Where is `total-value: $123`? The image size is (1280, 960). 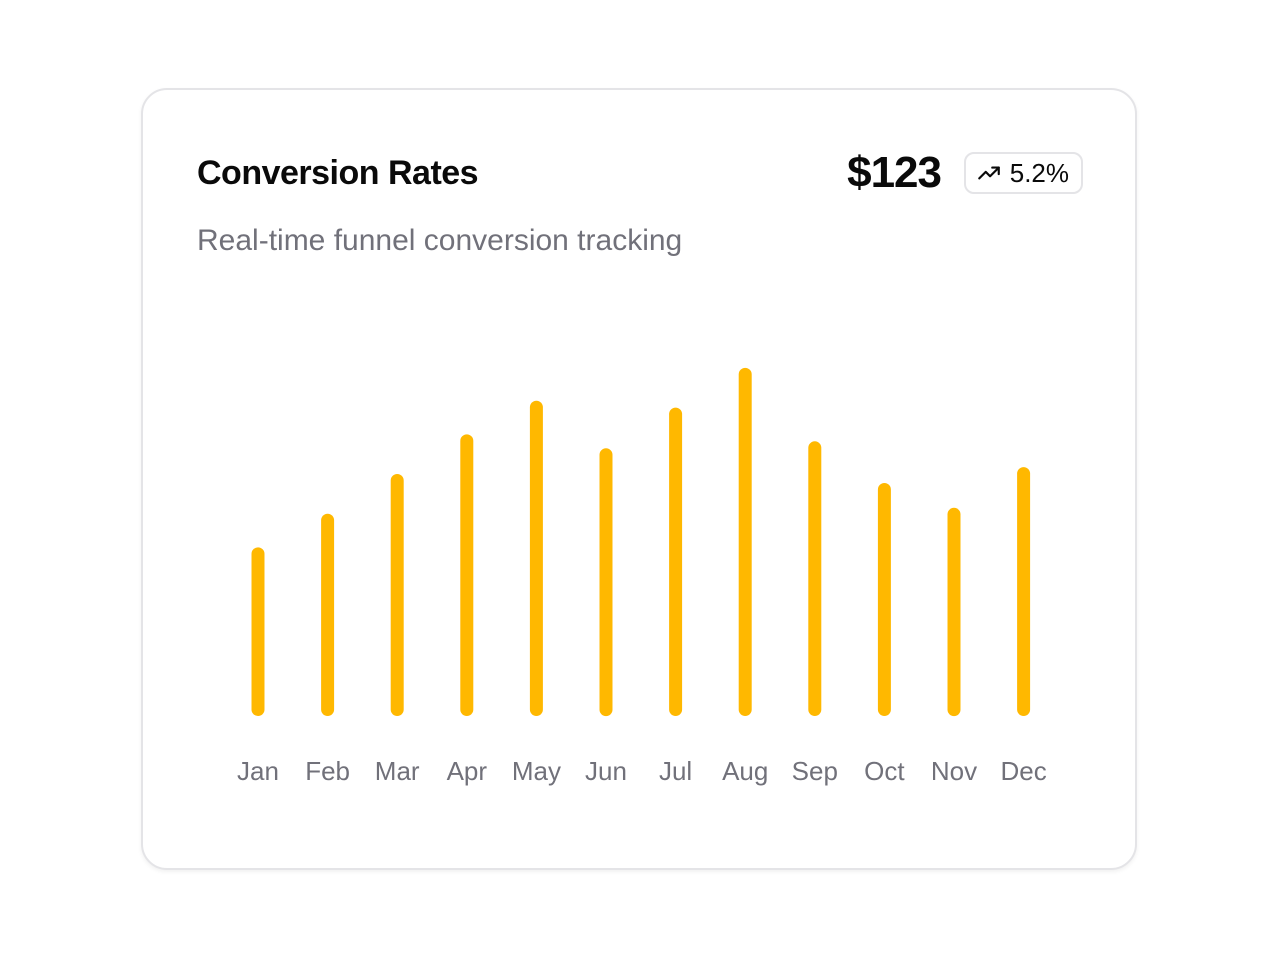
total-value: $123 is located at coordinates (894, 172).